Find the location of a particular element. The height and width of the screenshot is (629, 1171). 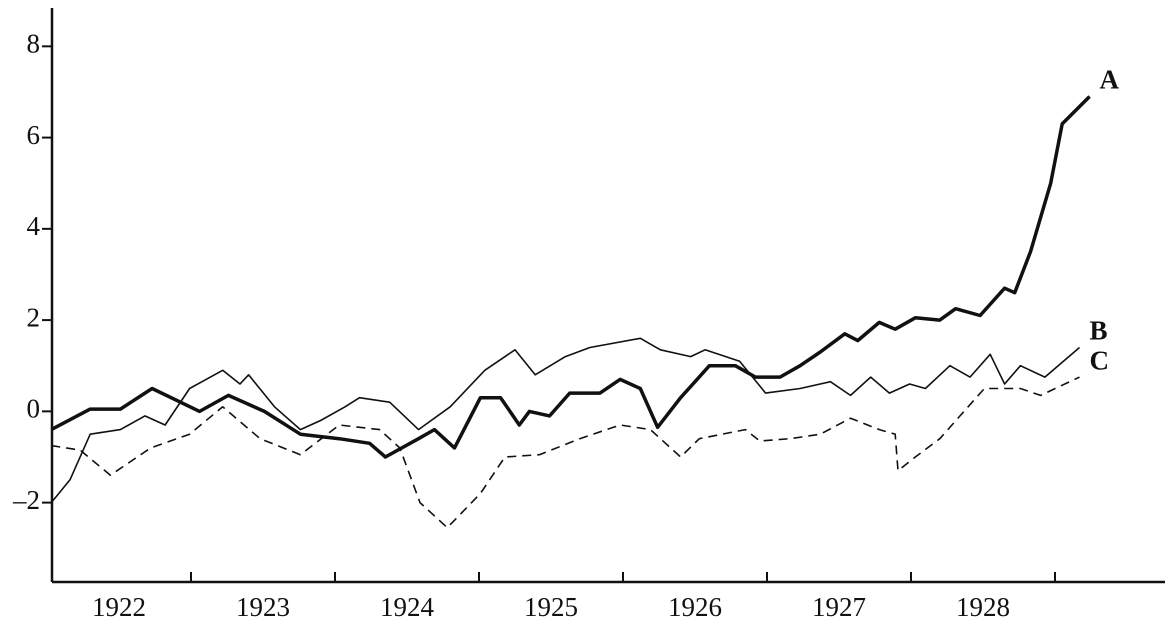

series-label: B is located at coordinates (1098, 331).